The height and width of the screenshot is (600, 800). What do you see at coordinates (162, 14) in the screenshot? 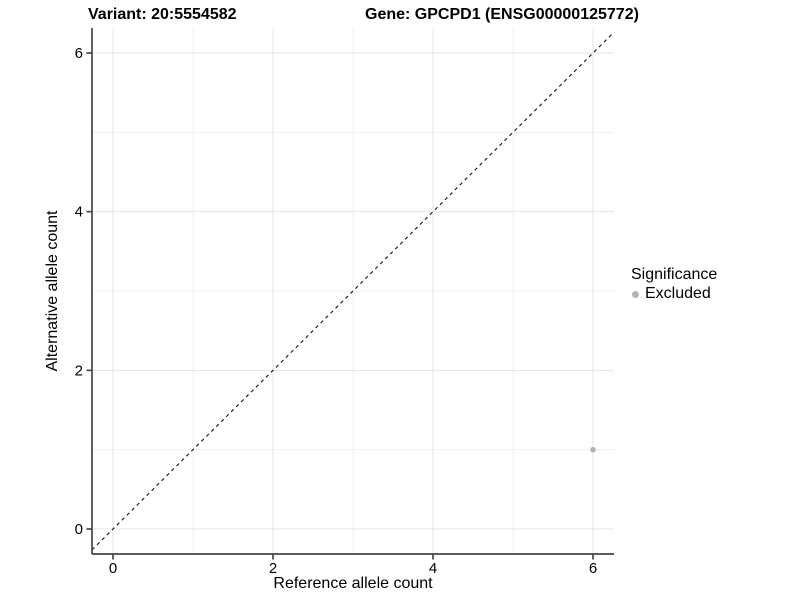
I see `variant-title: Variant: 20:5554582` at bounding box center [162, 14].